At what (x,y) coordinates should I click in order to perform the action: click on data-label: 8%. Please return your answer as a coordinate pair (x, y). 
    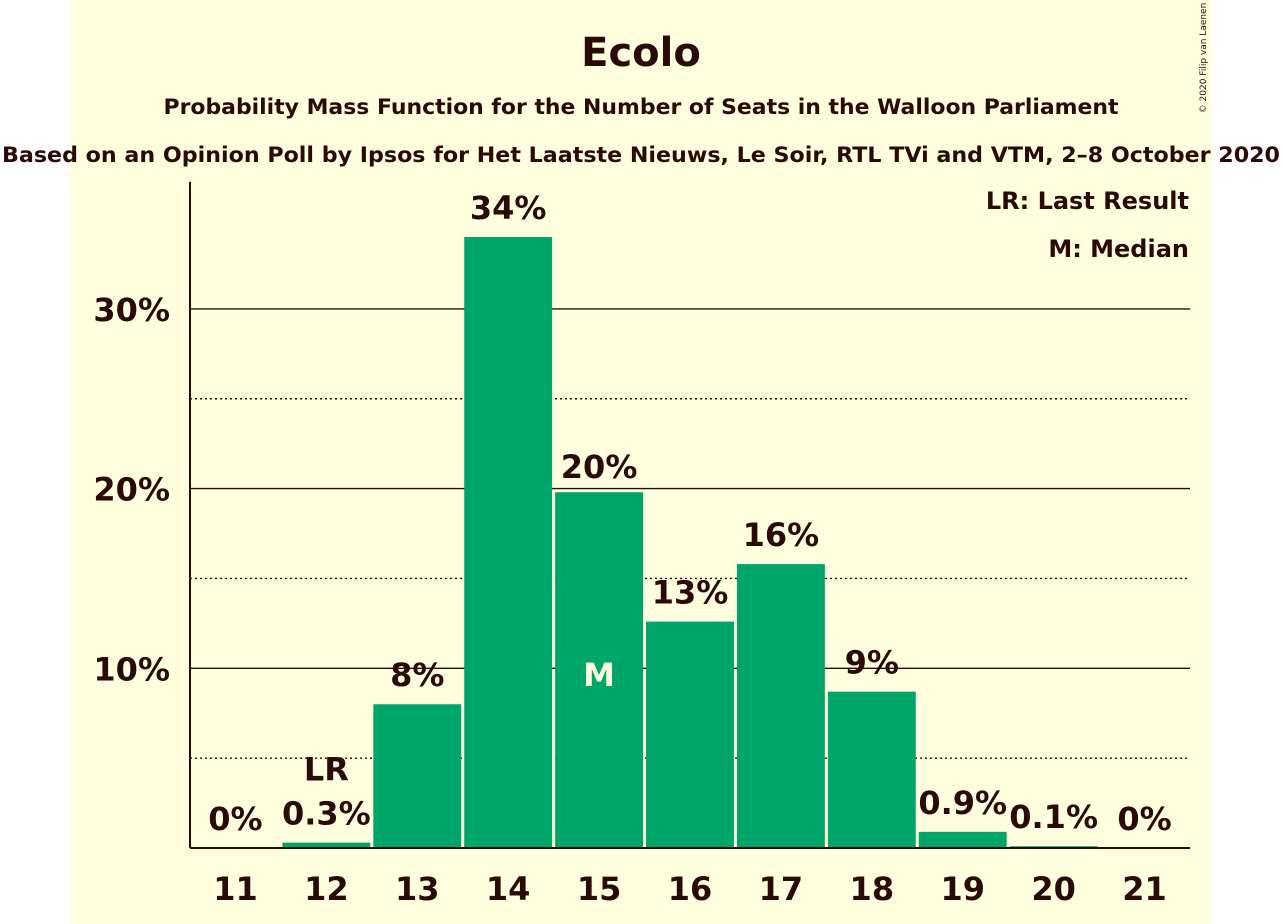
    Looking at the image, I should click on (417, 675).